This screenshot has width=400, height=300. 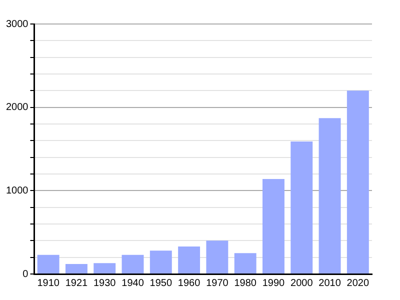 I want to click on y-tick-label: 1000, so click(x=17, y=190).